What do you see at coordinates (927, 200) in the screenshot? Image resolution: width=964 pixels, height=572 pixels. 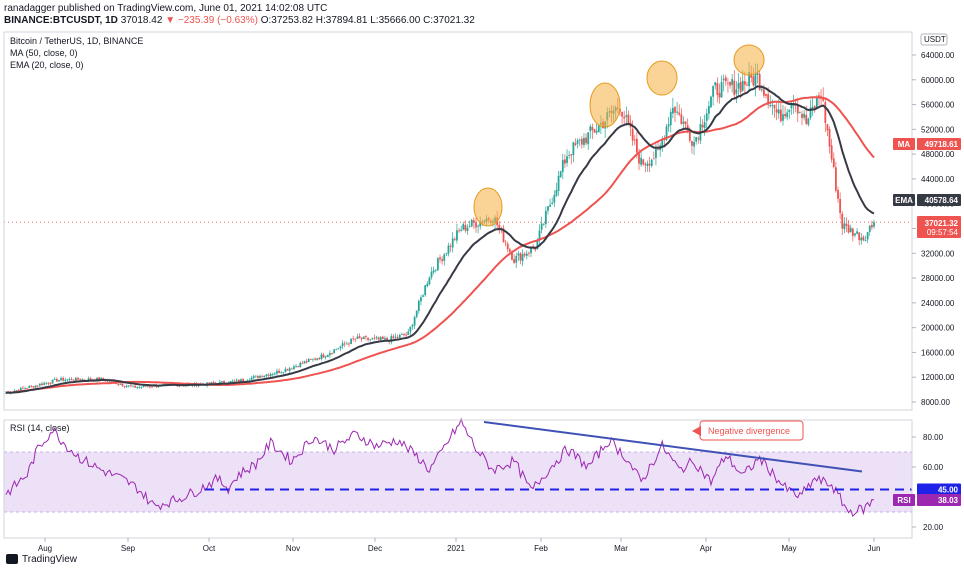 I see `ema-price-label: 40578.64 EMA` at bounding box center [927, 200].